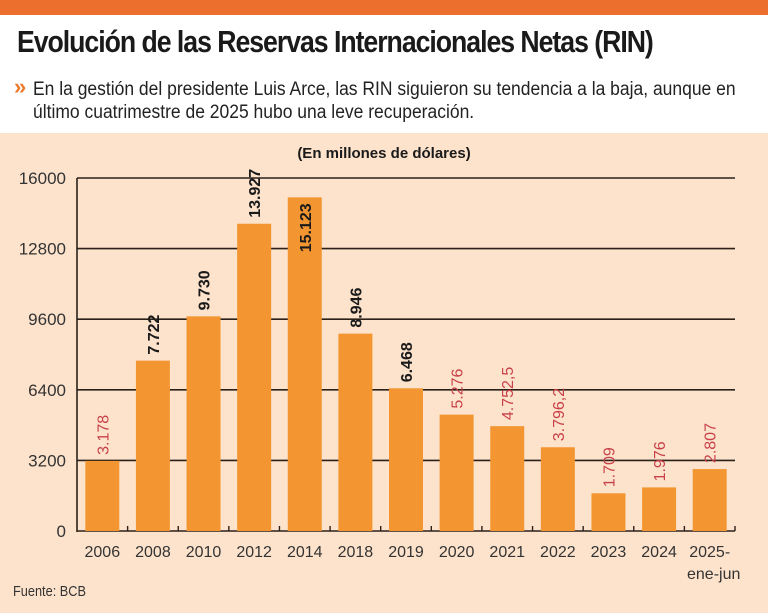 The image size is (768, 613). Describe the element at coordinates (306, 227) in the screenshot. I see `data-label: 15.123` at that location.